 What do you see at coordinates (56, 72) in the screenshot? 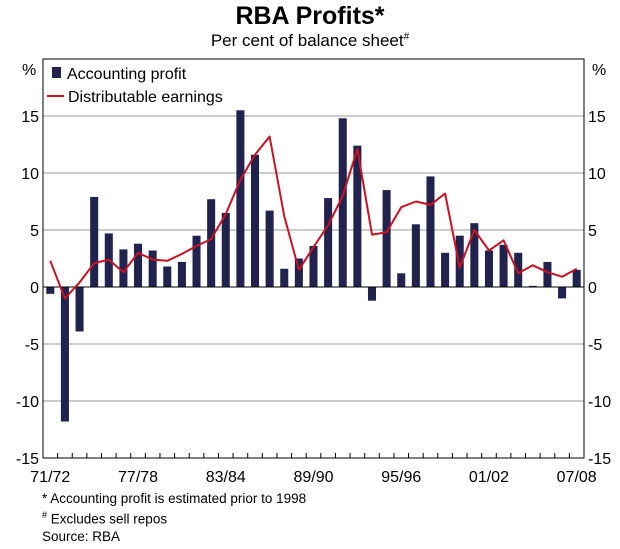
I see `legend-swatch-accounting-profit` at bounding box center [56, 72].